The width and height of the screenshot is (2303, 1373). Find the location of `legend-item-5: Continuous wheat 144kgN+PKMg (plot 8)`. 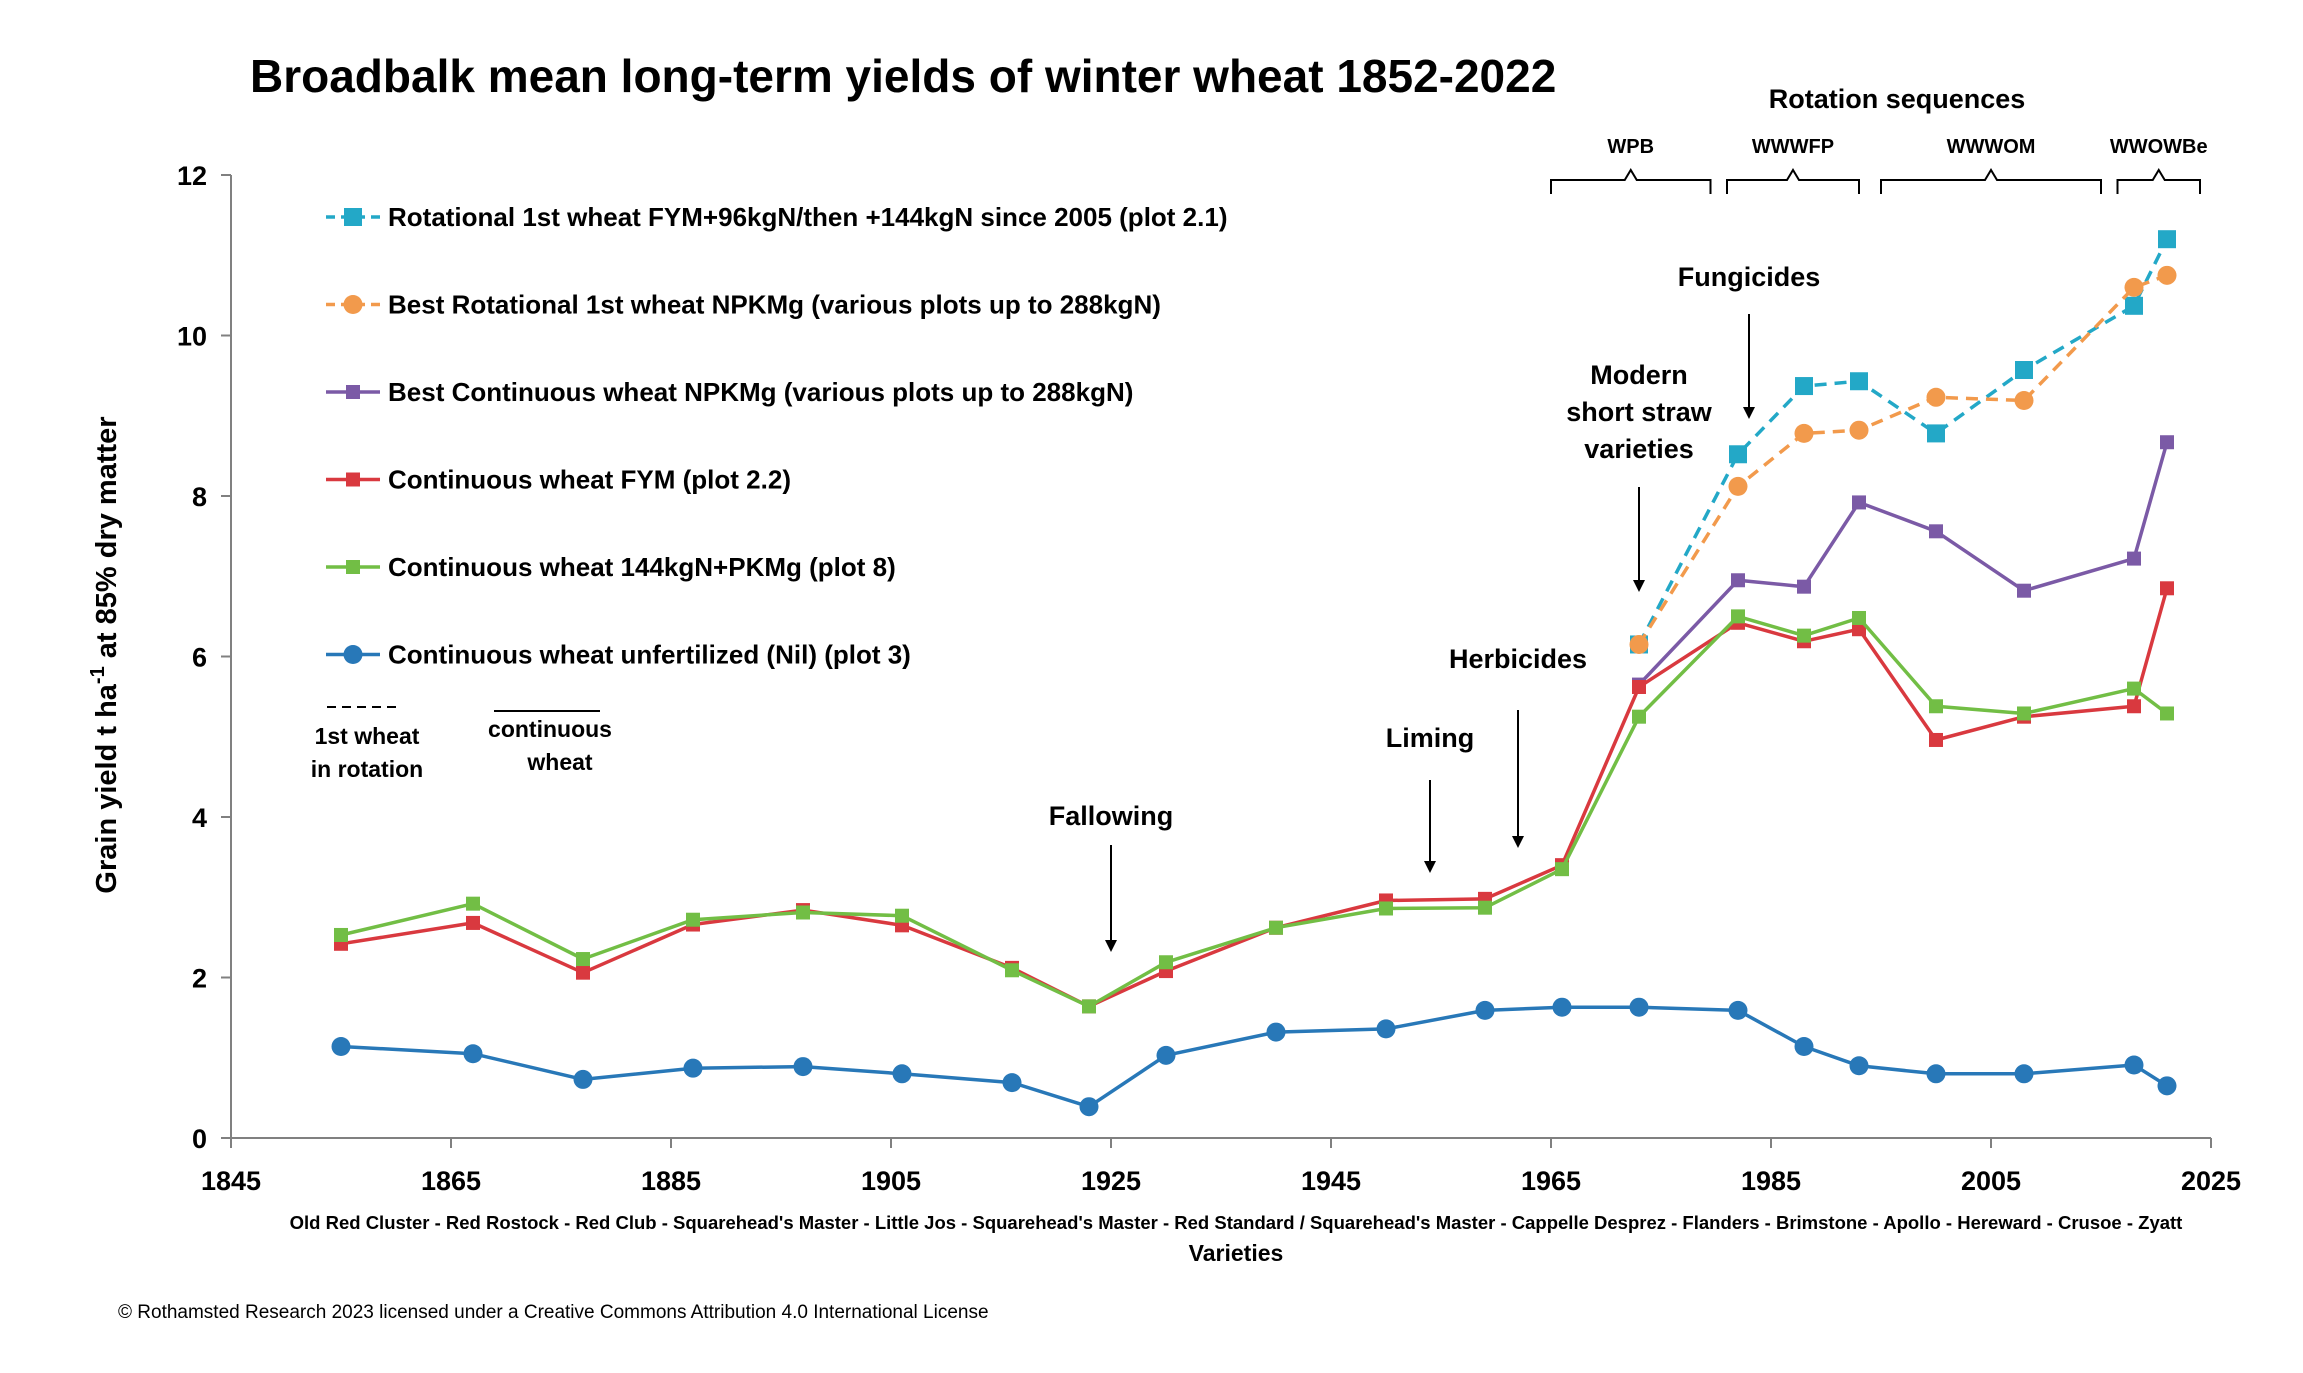

legend-item-5: Continuous wheat 144kgN+PKMg (plot 8) is located at coordinates (611, 567).